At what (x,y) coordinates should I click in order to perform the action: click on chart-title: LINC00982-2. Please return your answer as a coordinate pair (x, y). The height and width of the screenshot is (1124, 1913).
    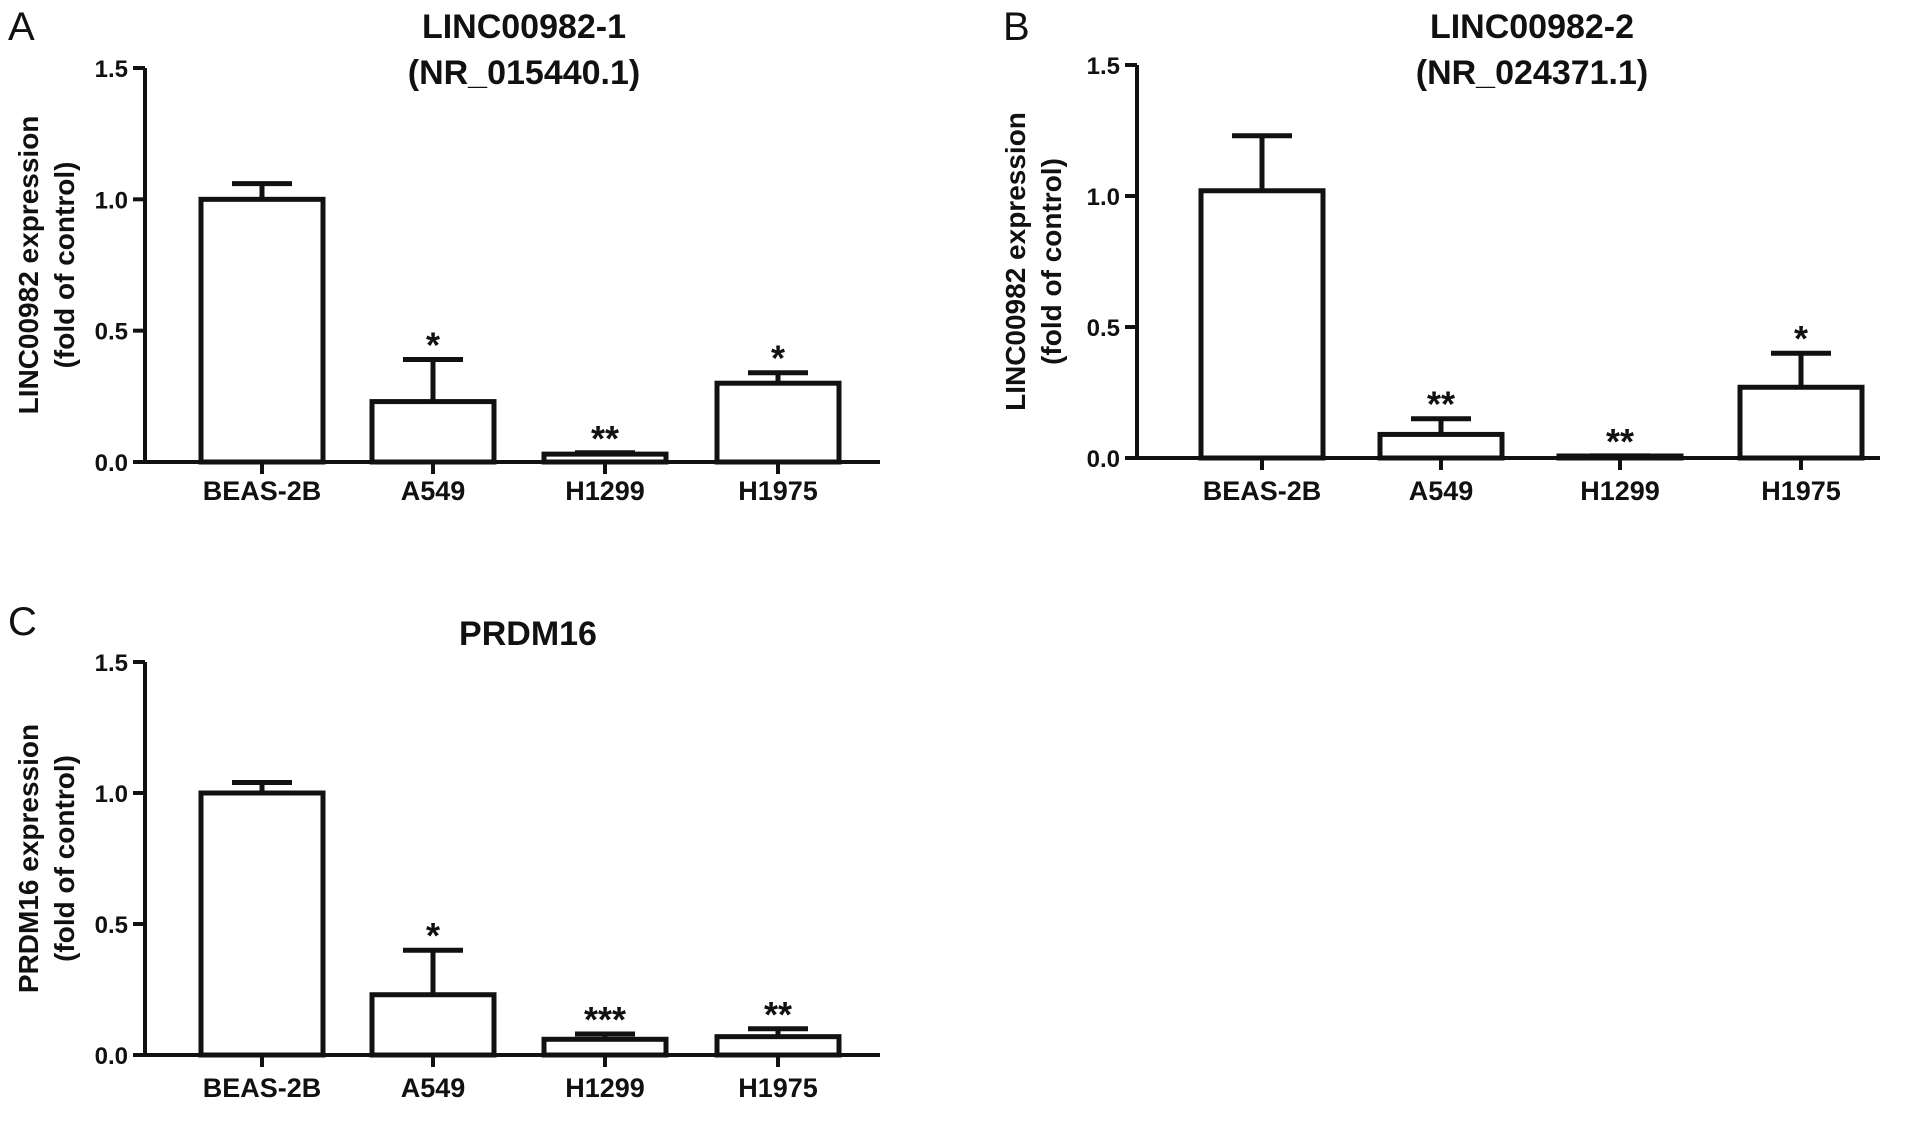
    Looking at the image, I should click on (1532, 27).